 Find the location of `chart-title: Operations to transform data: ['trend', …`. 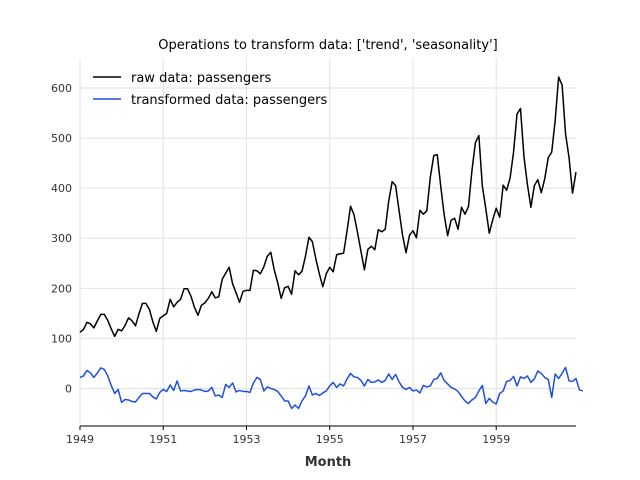

chart-title: Operations to transform data: ['trend', … is located at coordinates (327, 45).